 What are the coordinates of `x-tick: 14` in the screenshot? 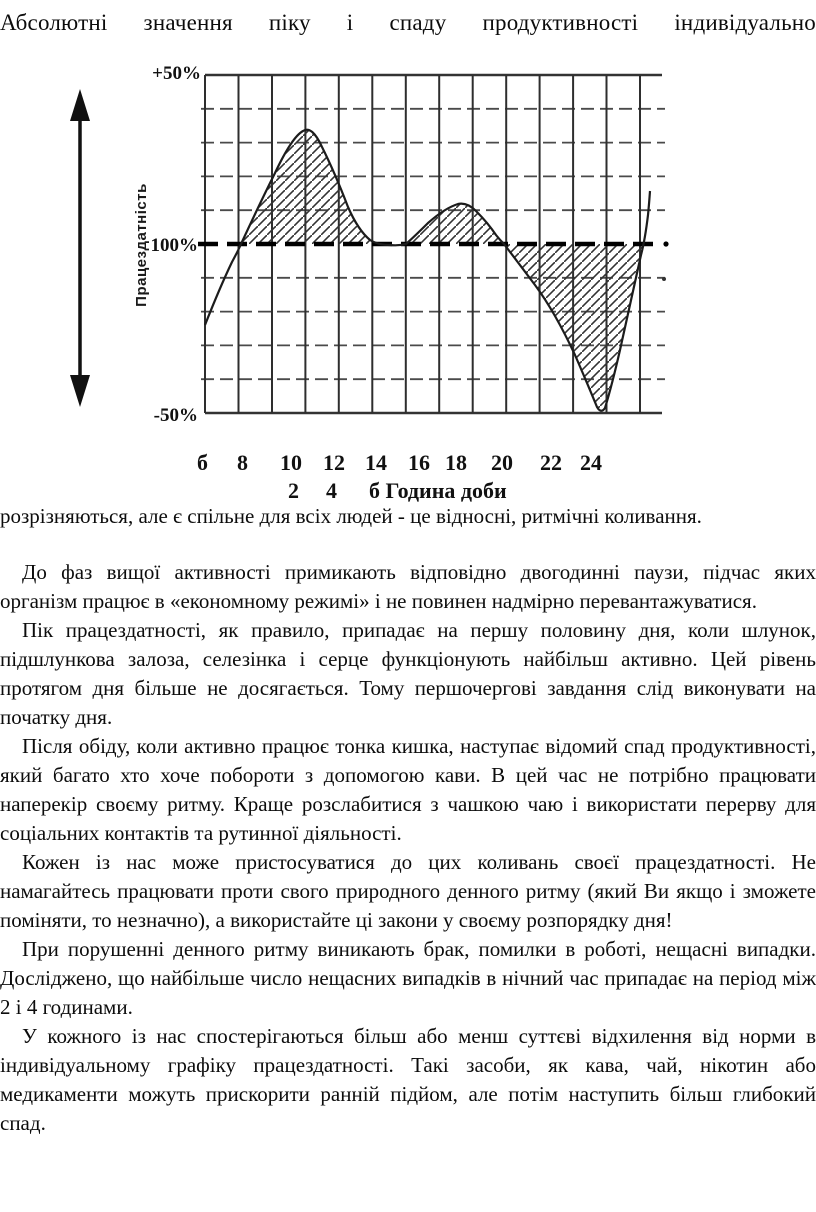 It's located at (376, 462).